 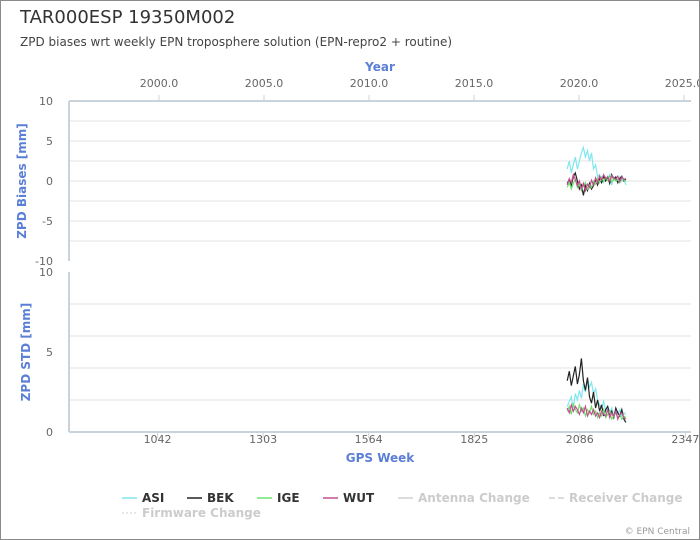 I want to click on legend-item-label: WUT, so click(x=359, y=498).